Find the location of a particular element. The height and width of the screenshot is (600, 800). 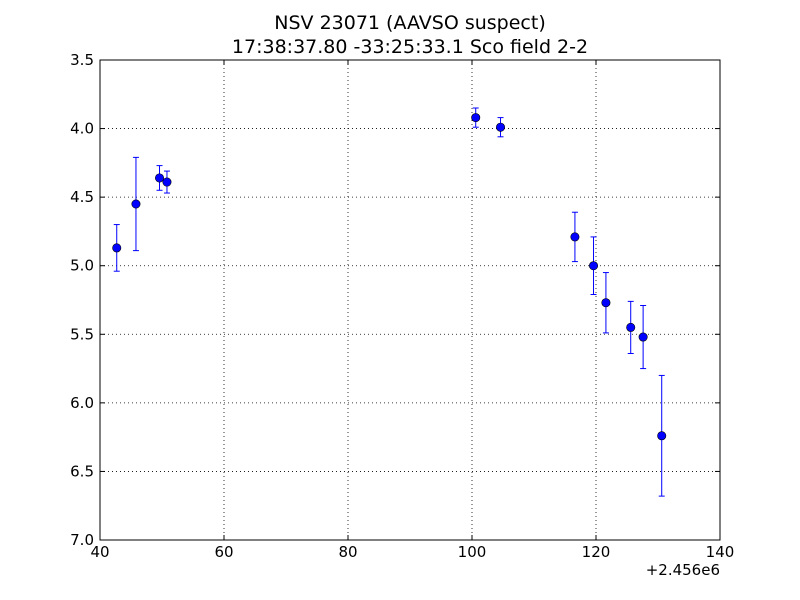

y-tick-label: 3.5 is located at coordinates (82, 60).